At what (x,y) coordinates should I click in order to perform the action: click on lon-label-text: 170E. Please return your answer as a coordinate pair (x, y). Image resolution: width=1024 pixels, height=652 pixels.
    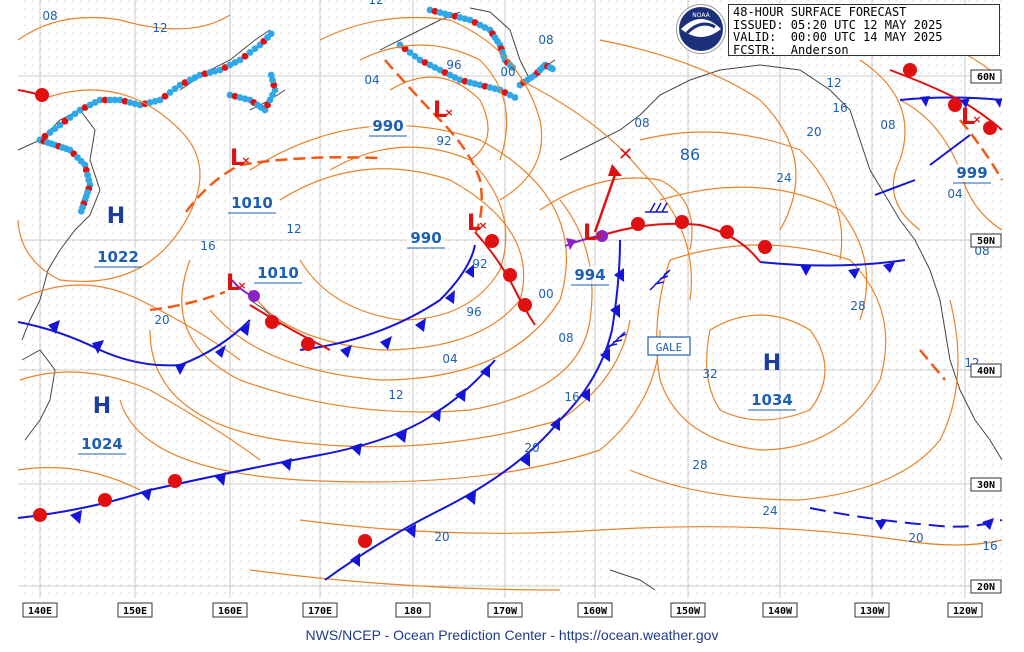
    Looking at the image, I should click on (320, 611).